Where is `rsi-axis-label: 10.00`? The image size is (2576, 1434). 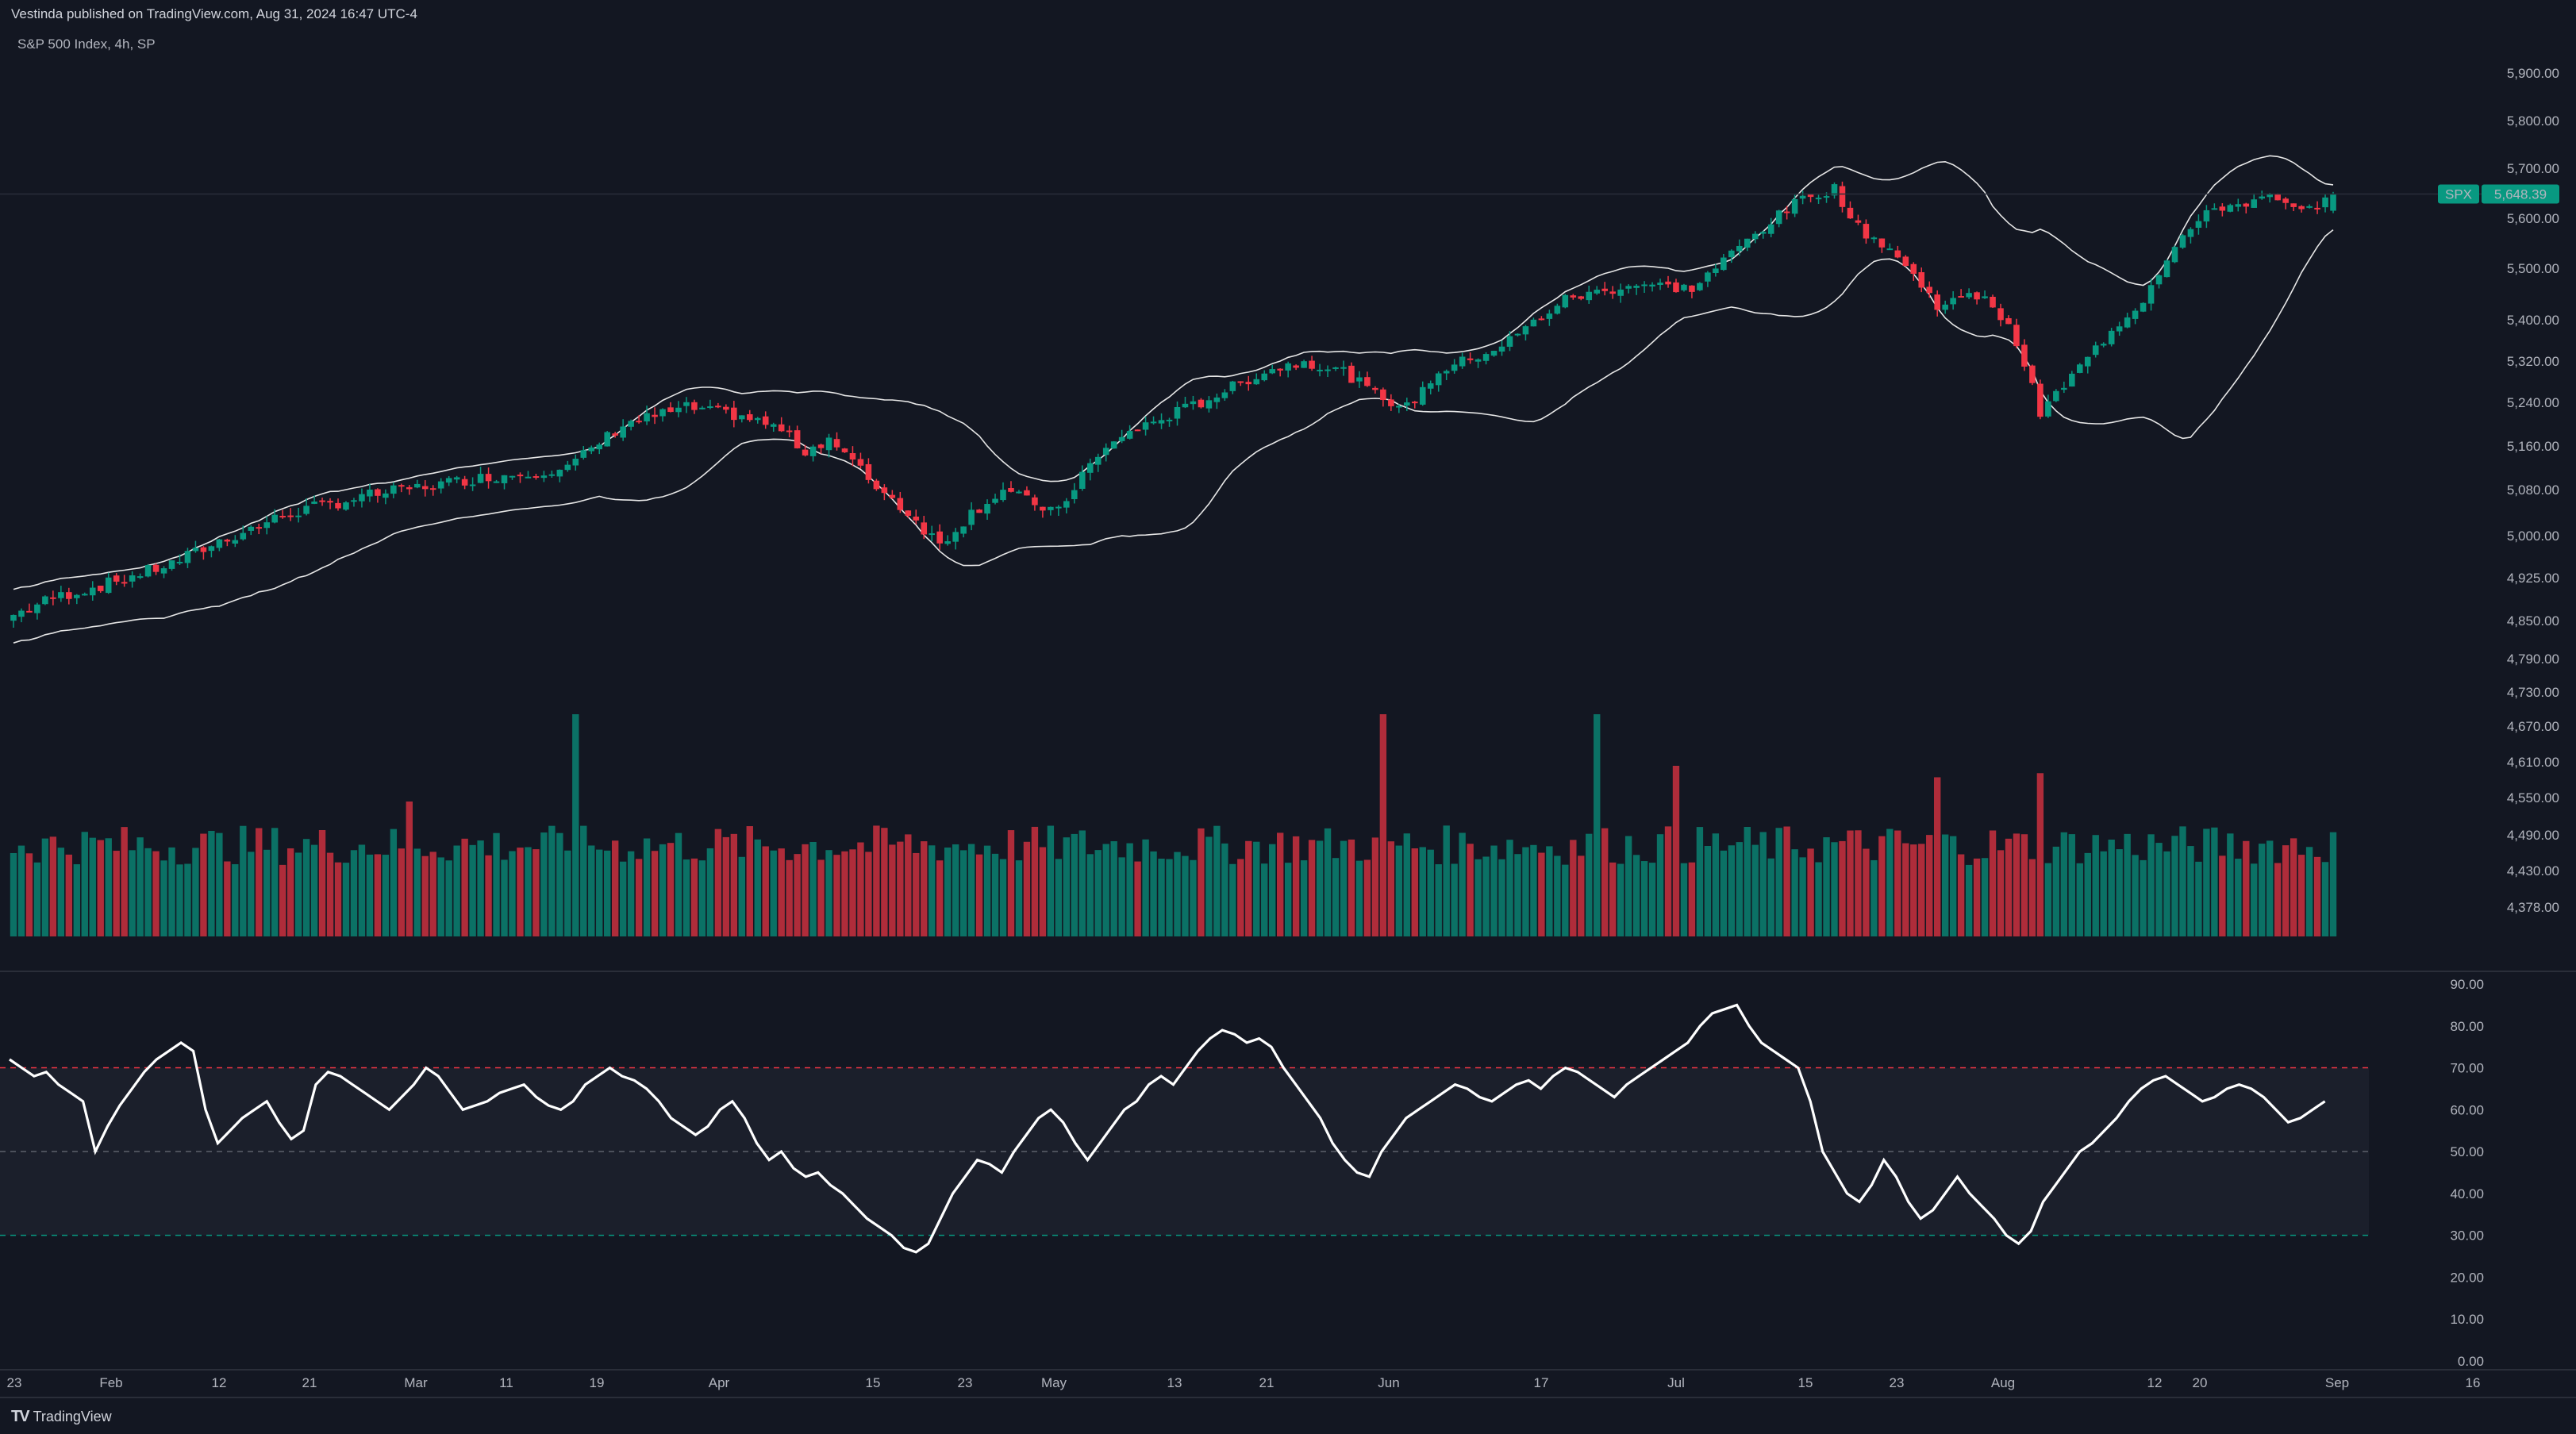 rsi-axis-label: 10.00 is located at coordinates (2467, 1319).